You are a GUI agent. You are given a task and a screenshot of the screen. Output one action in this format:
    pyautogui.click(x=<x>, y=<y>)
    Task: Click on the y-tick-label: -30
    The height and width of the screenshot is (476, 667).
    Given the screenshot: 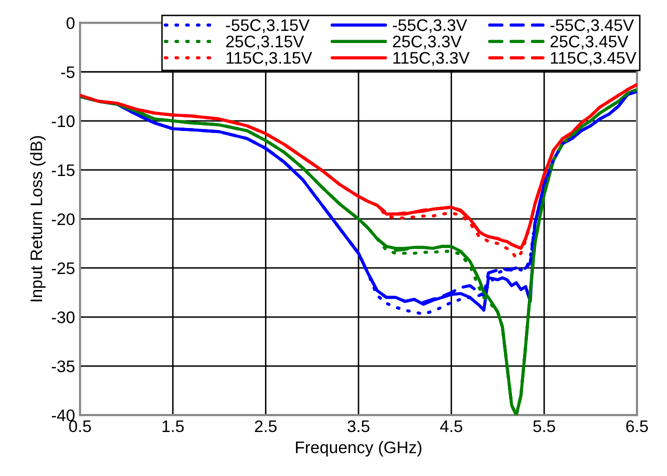 What is the action you would take?
    pyautogui.click(x=63, y=317)
    